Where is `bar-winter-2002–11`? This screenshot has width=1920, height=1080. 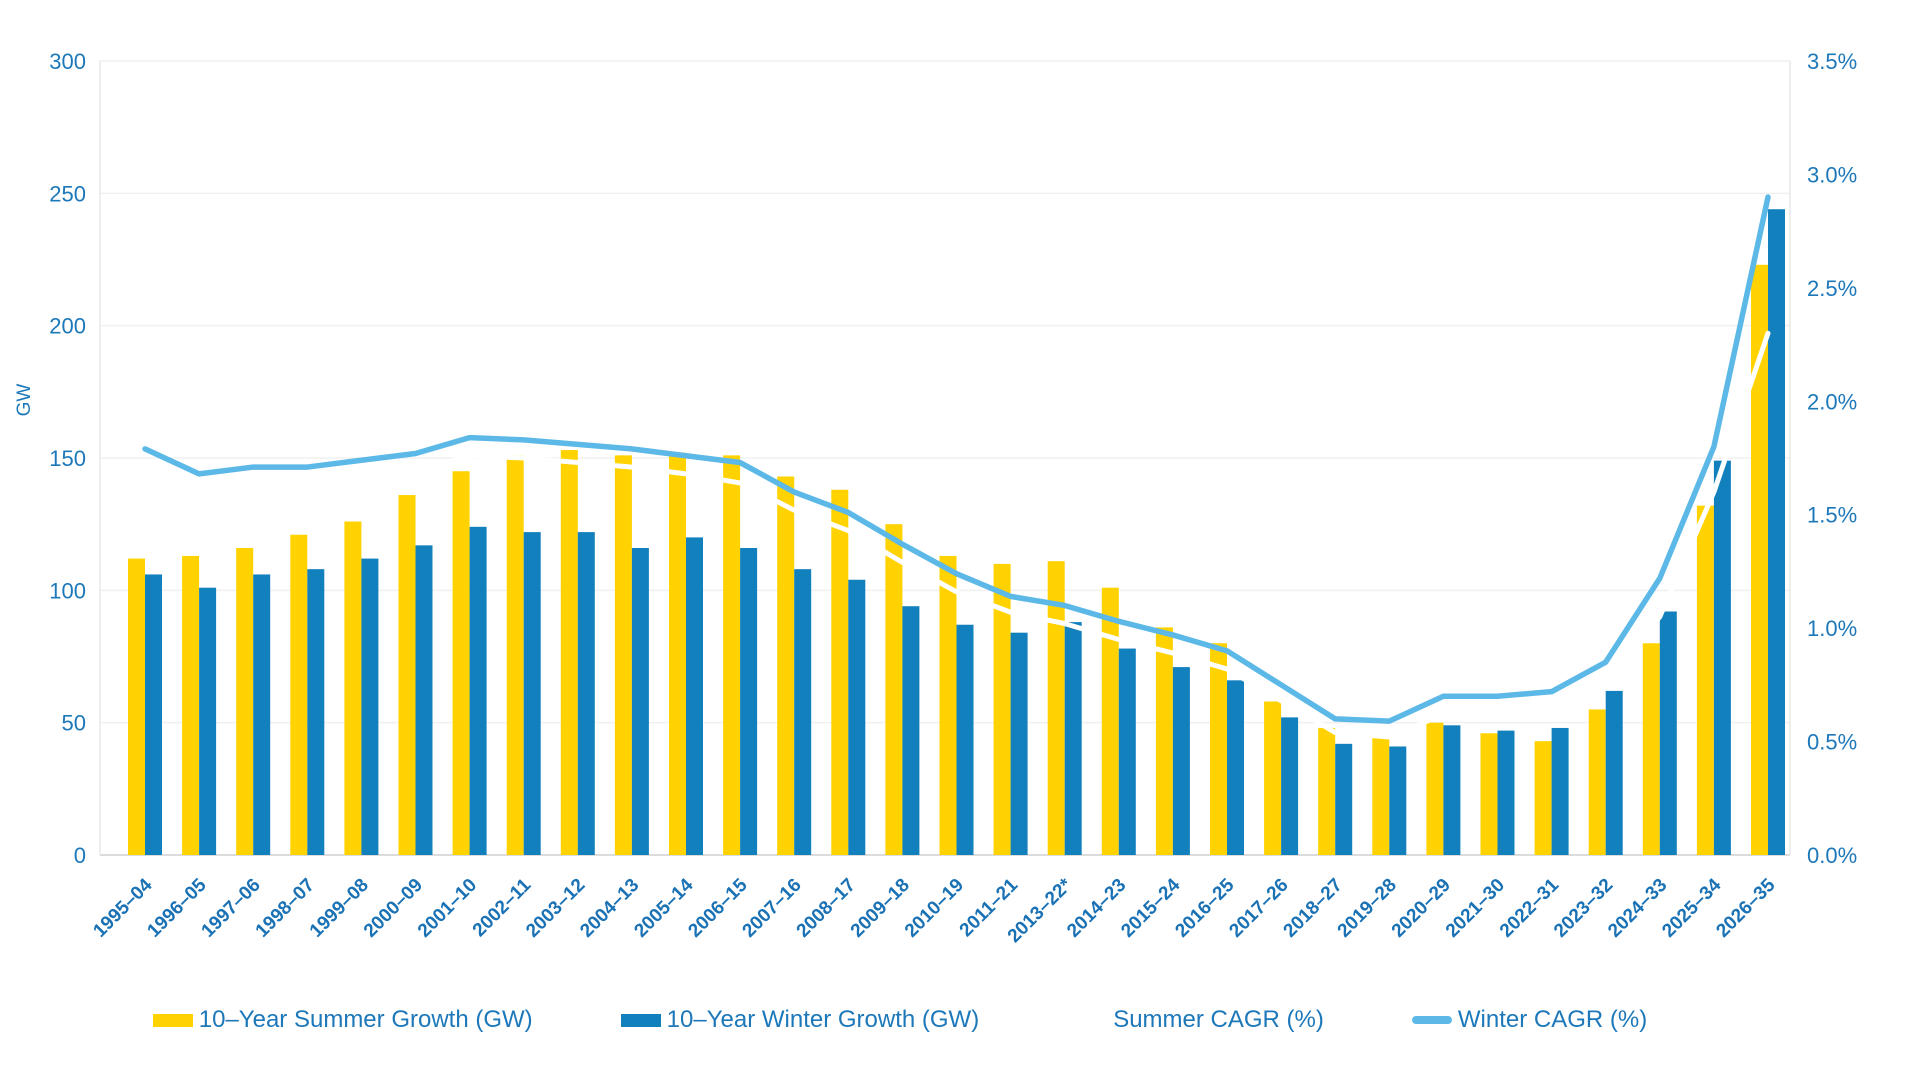 bar-winter-2002–11 is located at coordinates (532, 693).